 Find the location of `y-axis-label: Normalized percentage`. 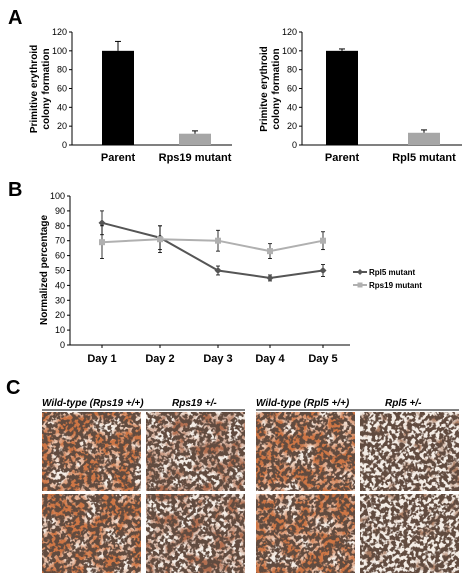

y-axis-label: Normalized percentage is located at coordinates (44, 270).